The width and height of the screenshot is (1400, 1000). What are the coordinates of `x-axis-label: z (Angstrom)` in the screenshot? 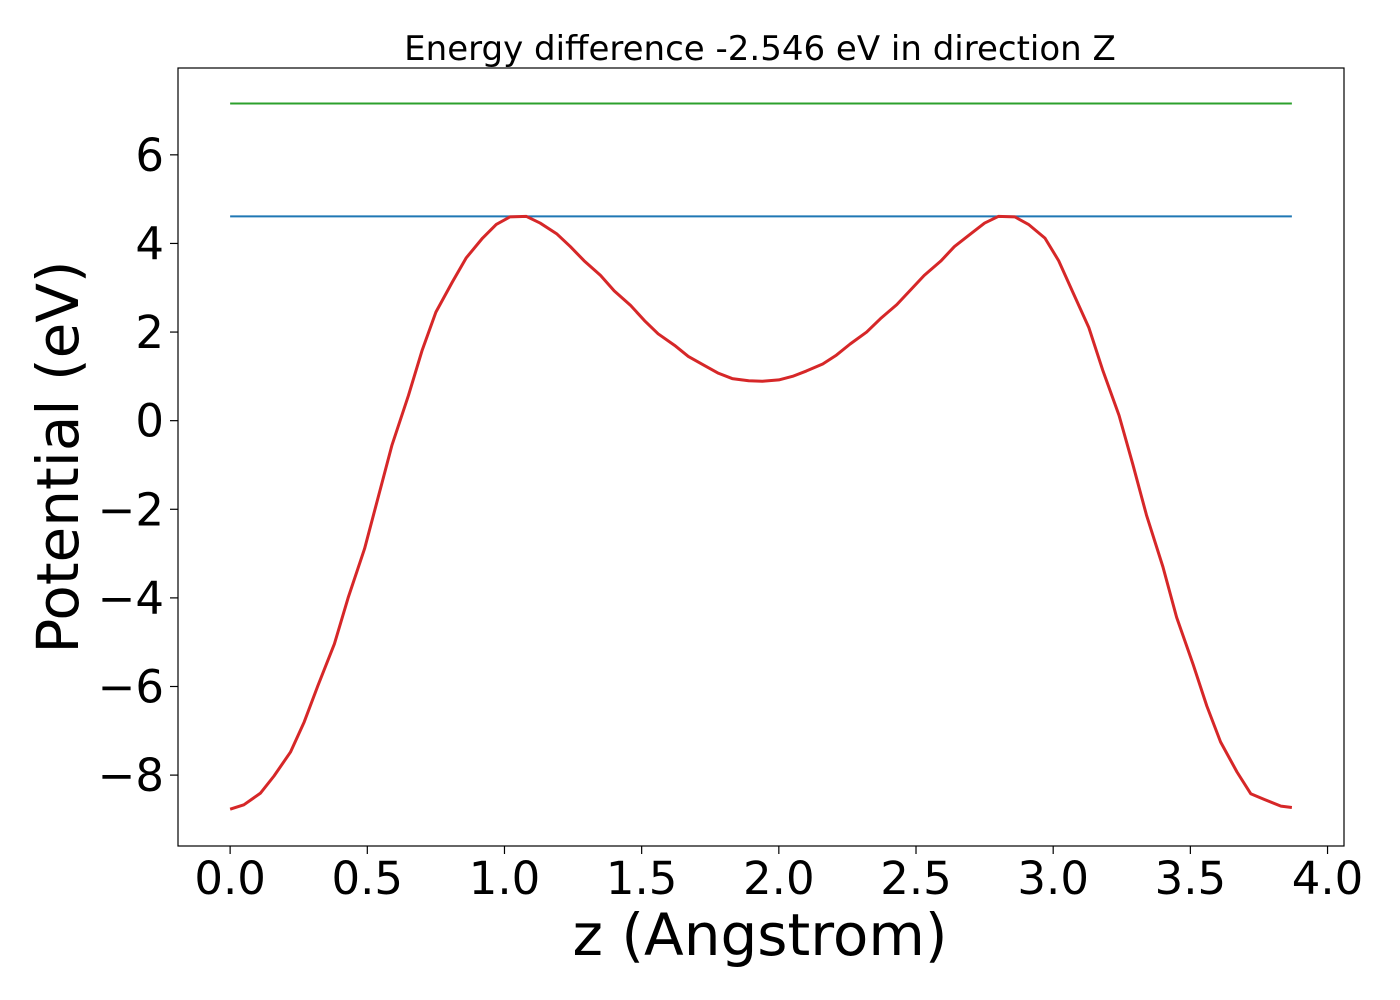 It's located at (760, 935).